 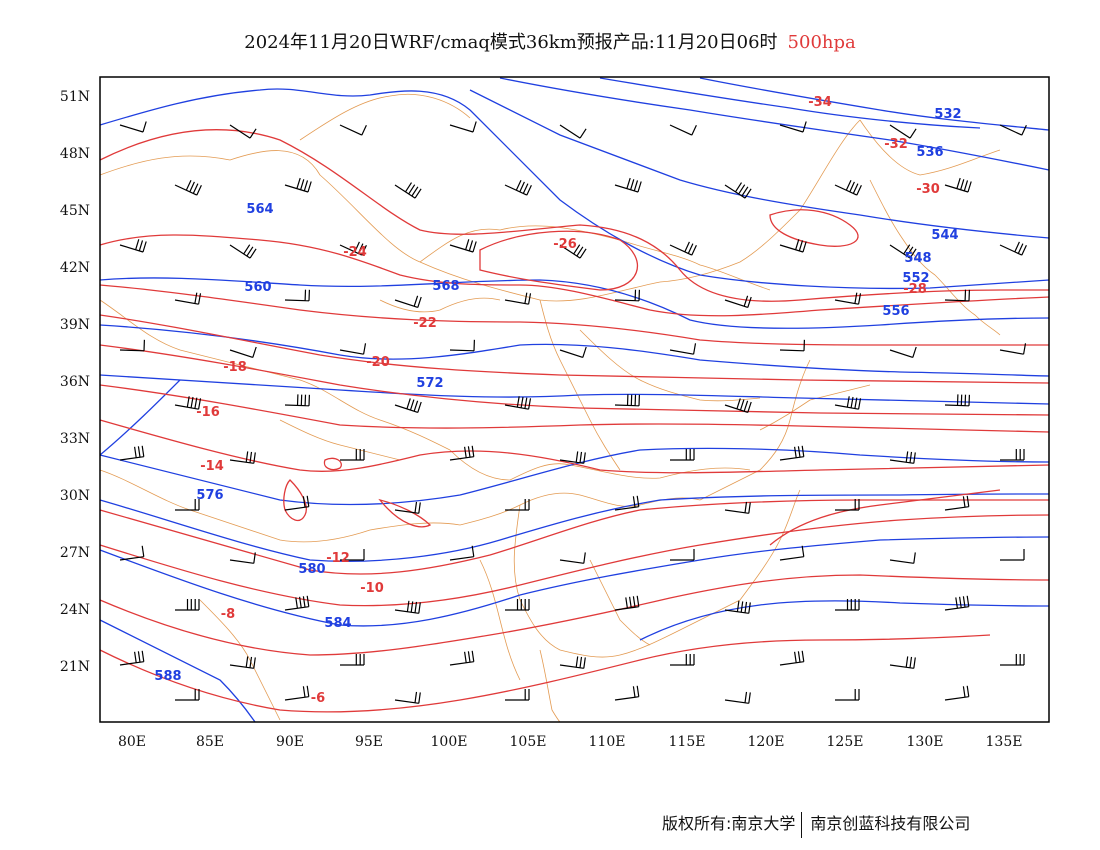 What do you see at coordinates (75, 325) in the screenshot?
I see `lat-label-39n: 39N` at bounding box center [75, 325].